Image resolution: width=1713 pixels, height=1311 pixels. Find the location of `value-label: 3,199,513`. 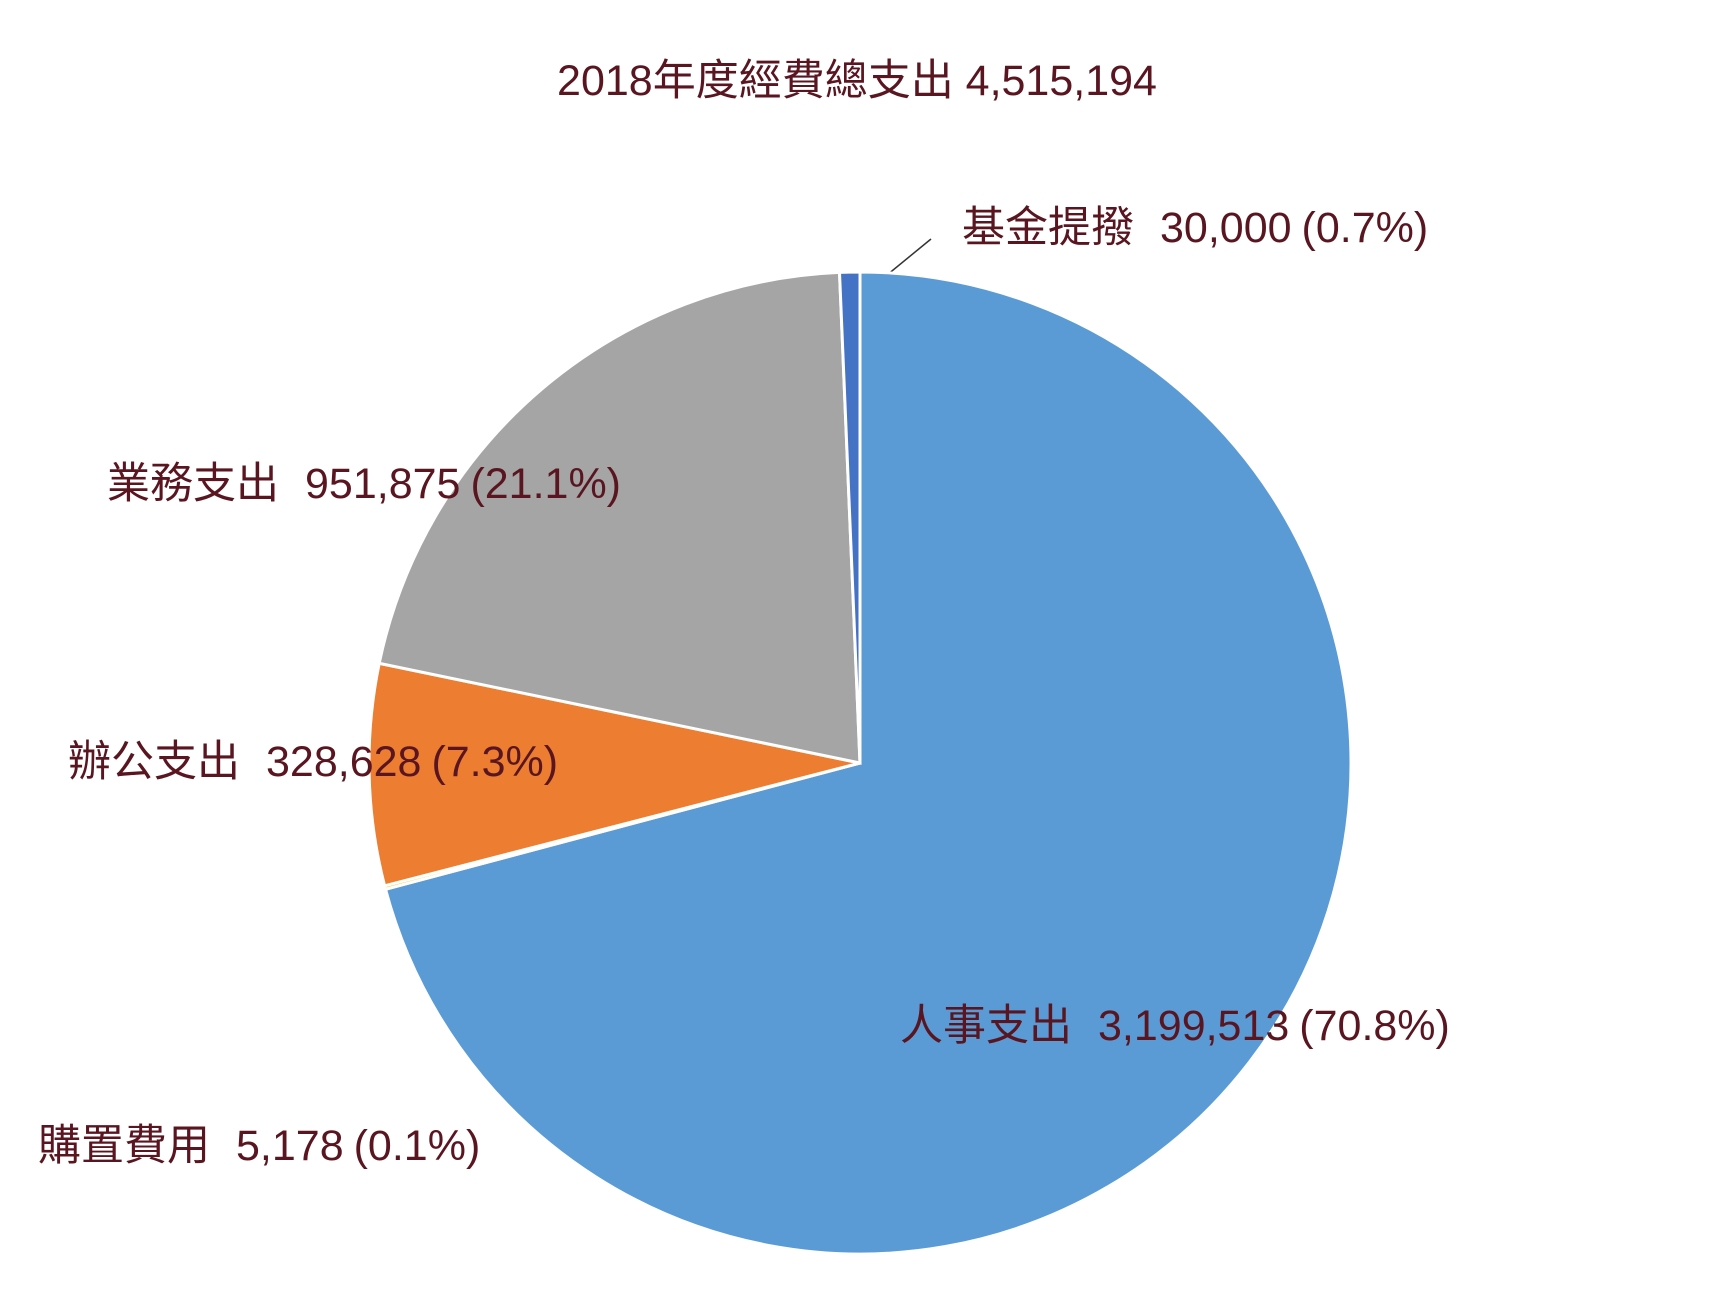

value-label: 3,199,513 is located at coordinates (1193, 1026).